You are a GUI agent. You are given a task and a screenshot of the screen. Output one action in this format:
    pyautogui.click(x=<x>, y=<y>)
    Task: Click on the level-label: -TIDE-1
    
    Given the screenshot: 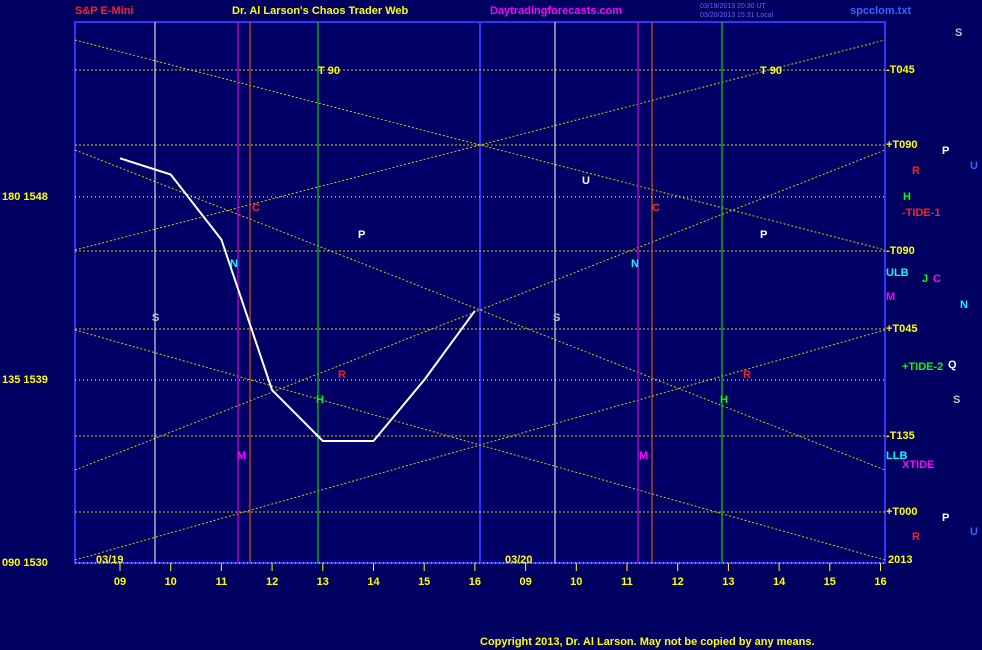 What is the action you would take?
    pyautogui.click(x=921, y=213)
    